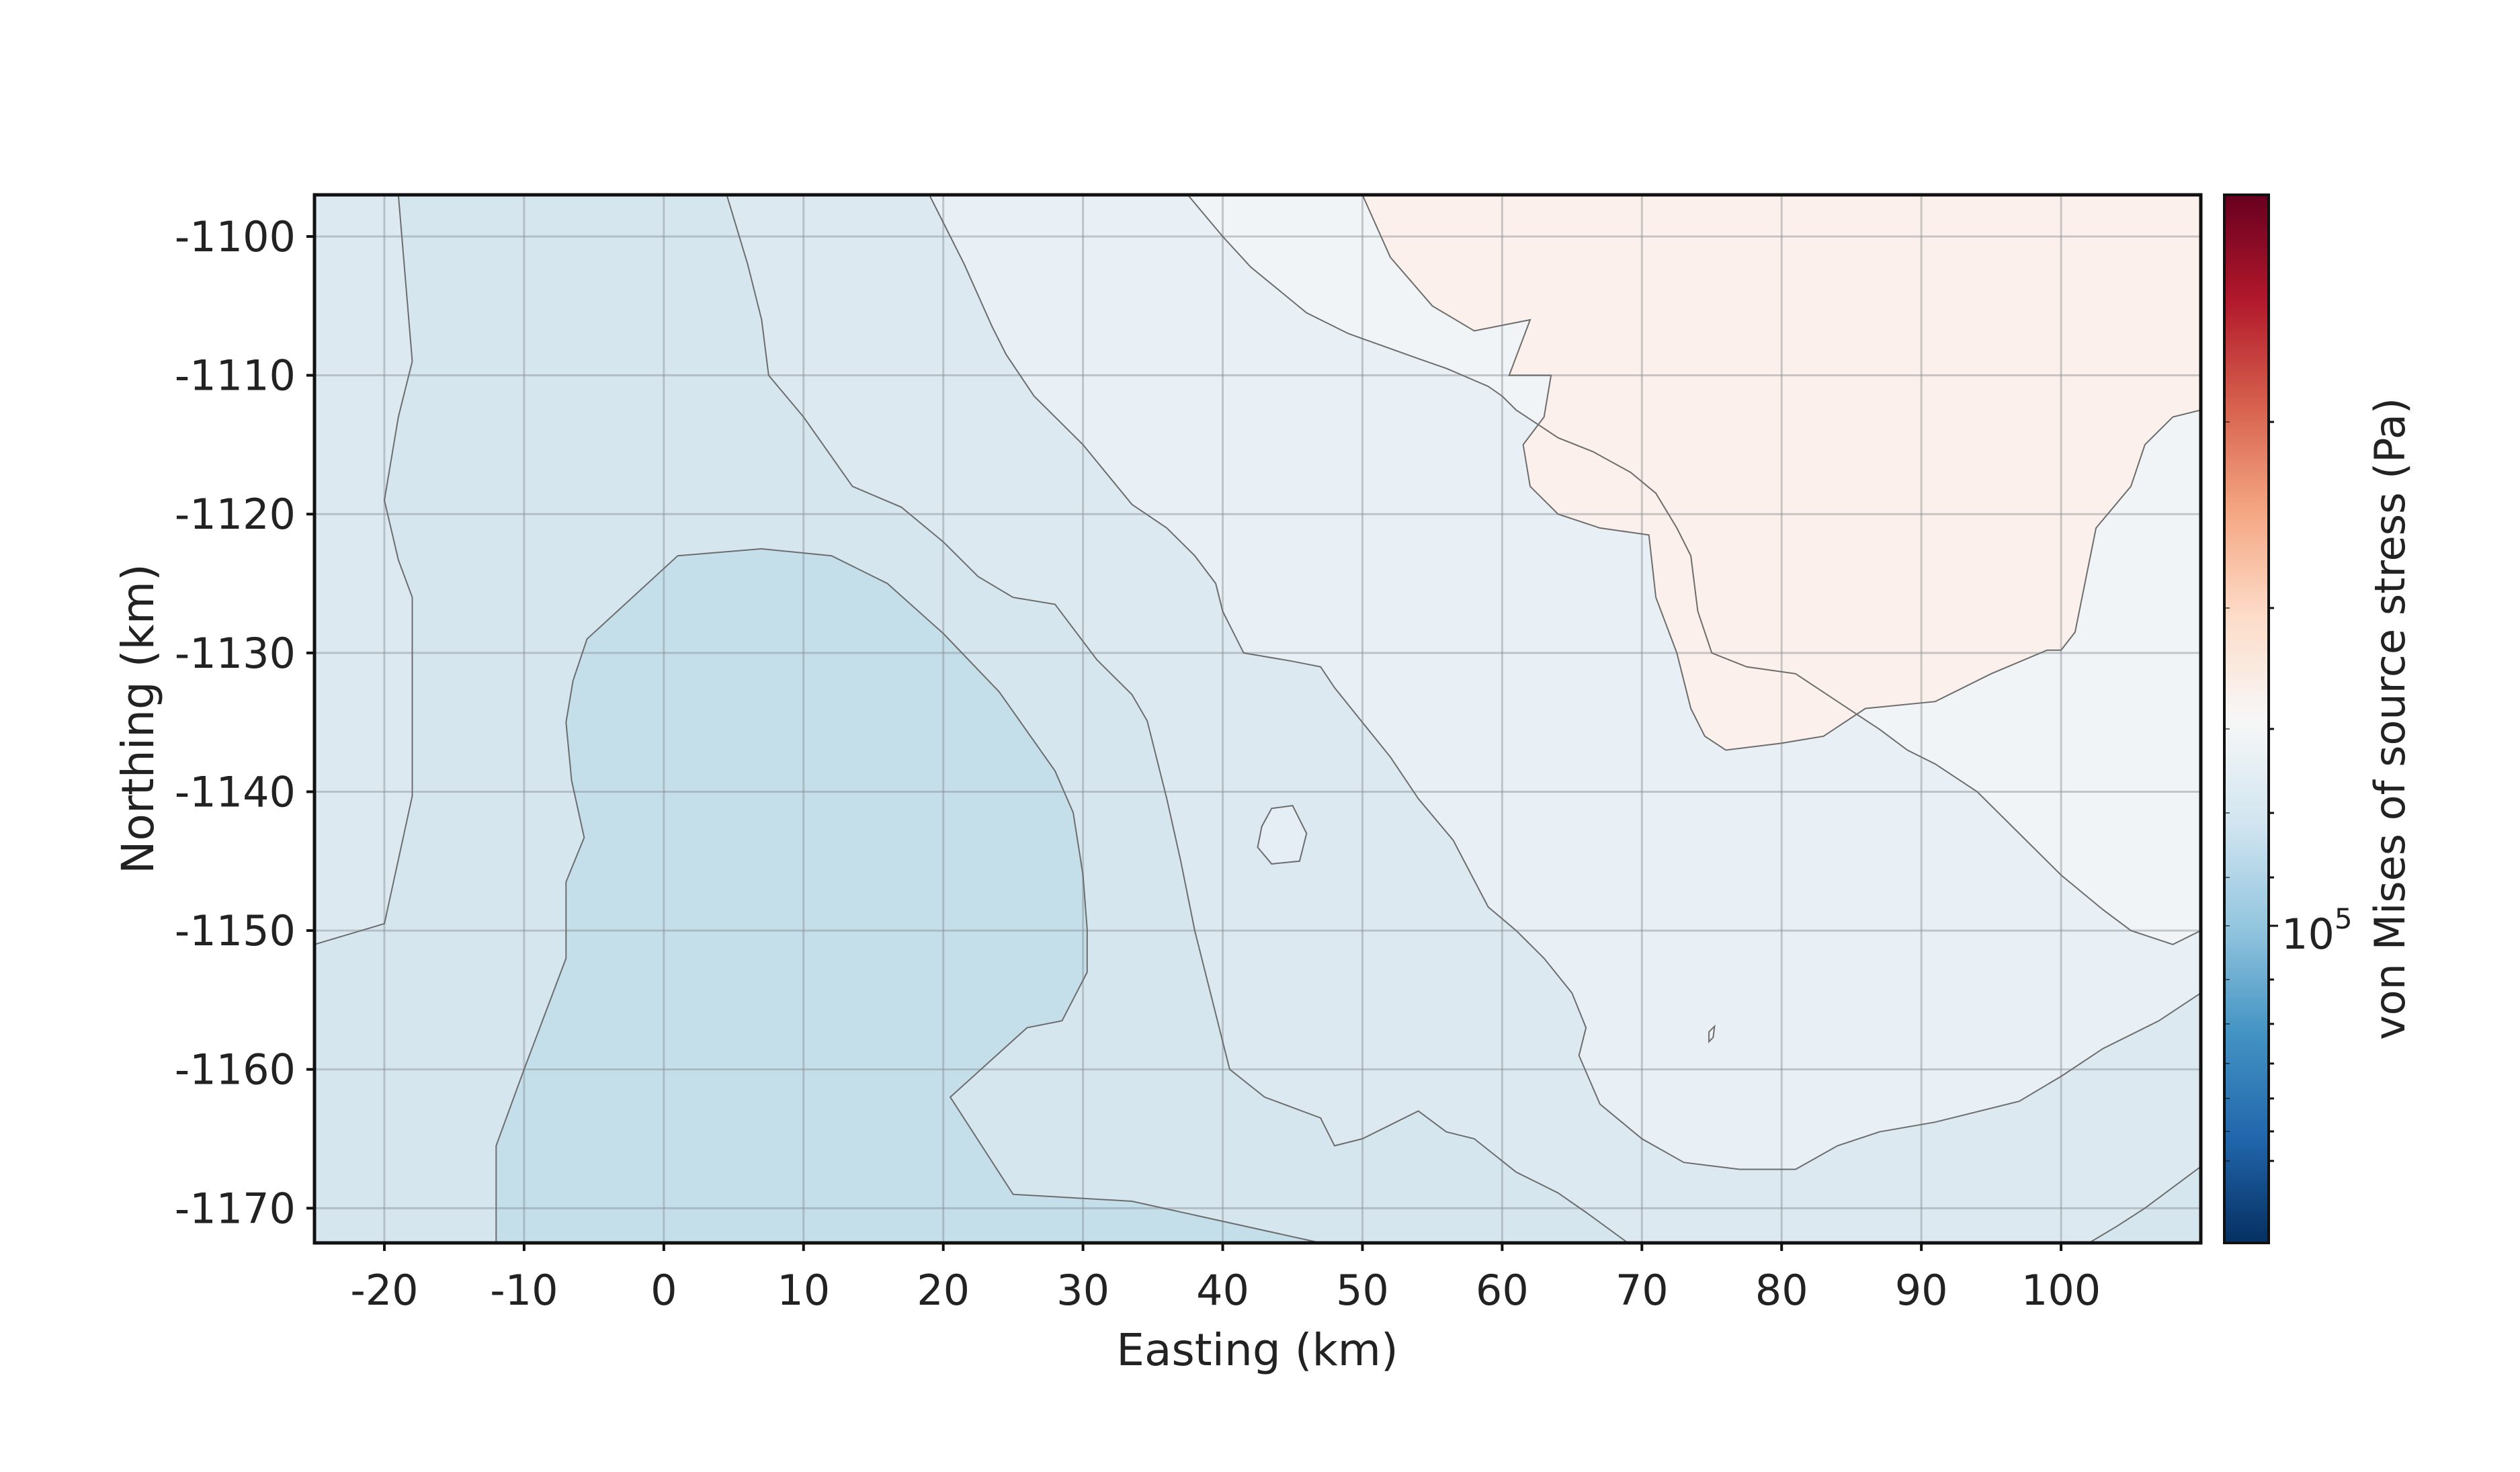  What do you see at coordinates (1223, 1290) in the screenshot?
I see `x-tick-label: 40` at bounding box center [1223, 1290].